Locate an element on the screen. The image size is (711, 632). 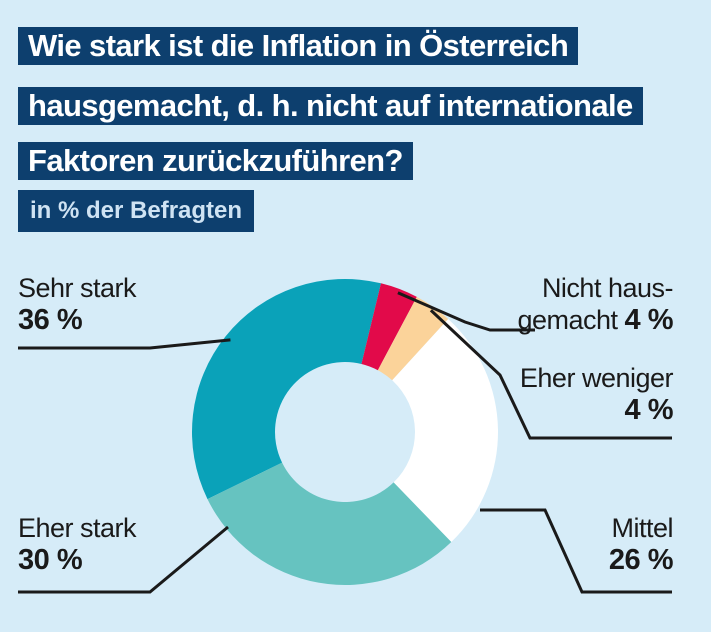
slice-nicht-hausgemacht is located at coordinates (389, 327).